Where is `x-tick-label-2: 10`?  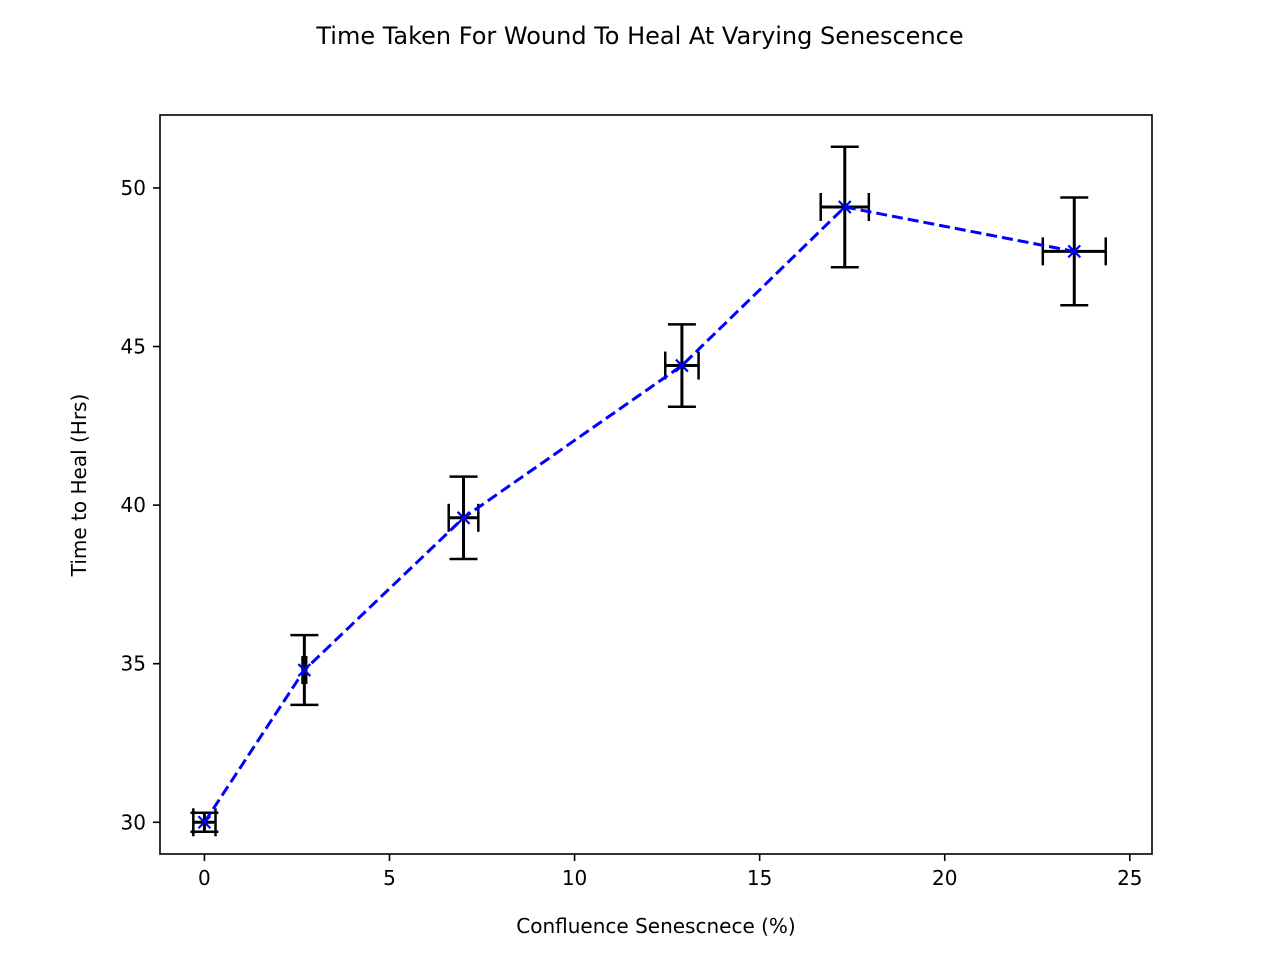 x-tick-label-2: 10 is located at coordinates (574, 878).